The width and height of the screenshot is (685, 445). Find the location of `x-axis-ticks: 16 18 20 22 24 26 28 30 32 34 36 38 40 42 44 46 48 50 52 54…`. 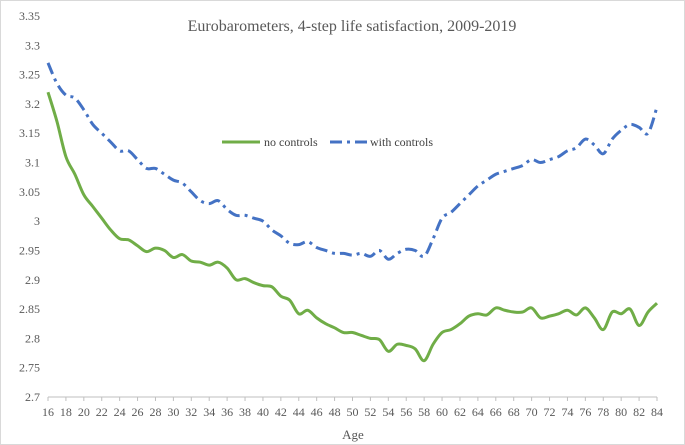

x-axis-ticks: 16 18 20 22 24 26 28 30 32 34 36 38 40 42 44 46 48 50 52 54… is located at coordinates (352, 408).